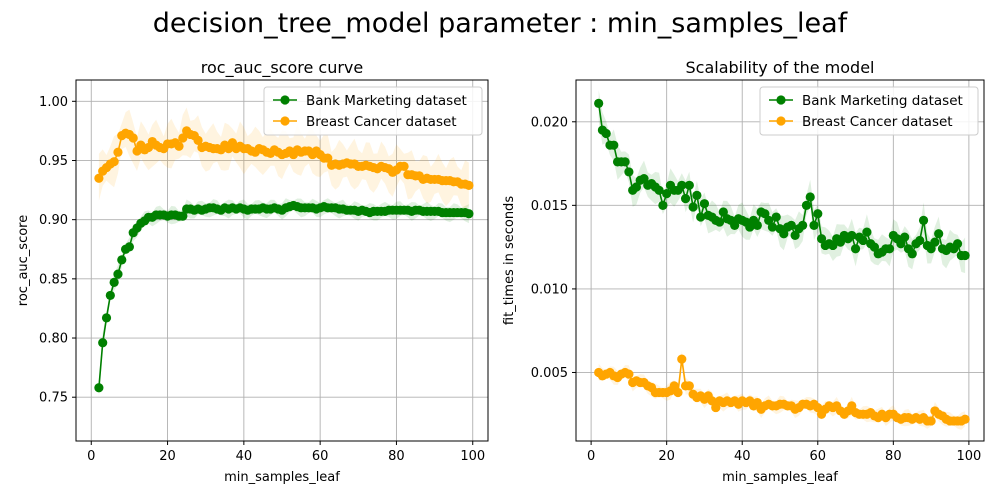 This screenshot has height=500, width=1000. What do you see at coordinates (549, 206) in the screenshot?
I see `y-tick-label: 0.015` at bounding box center [549, 206].